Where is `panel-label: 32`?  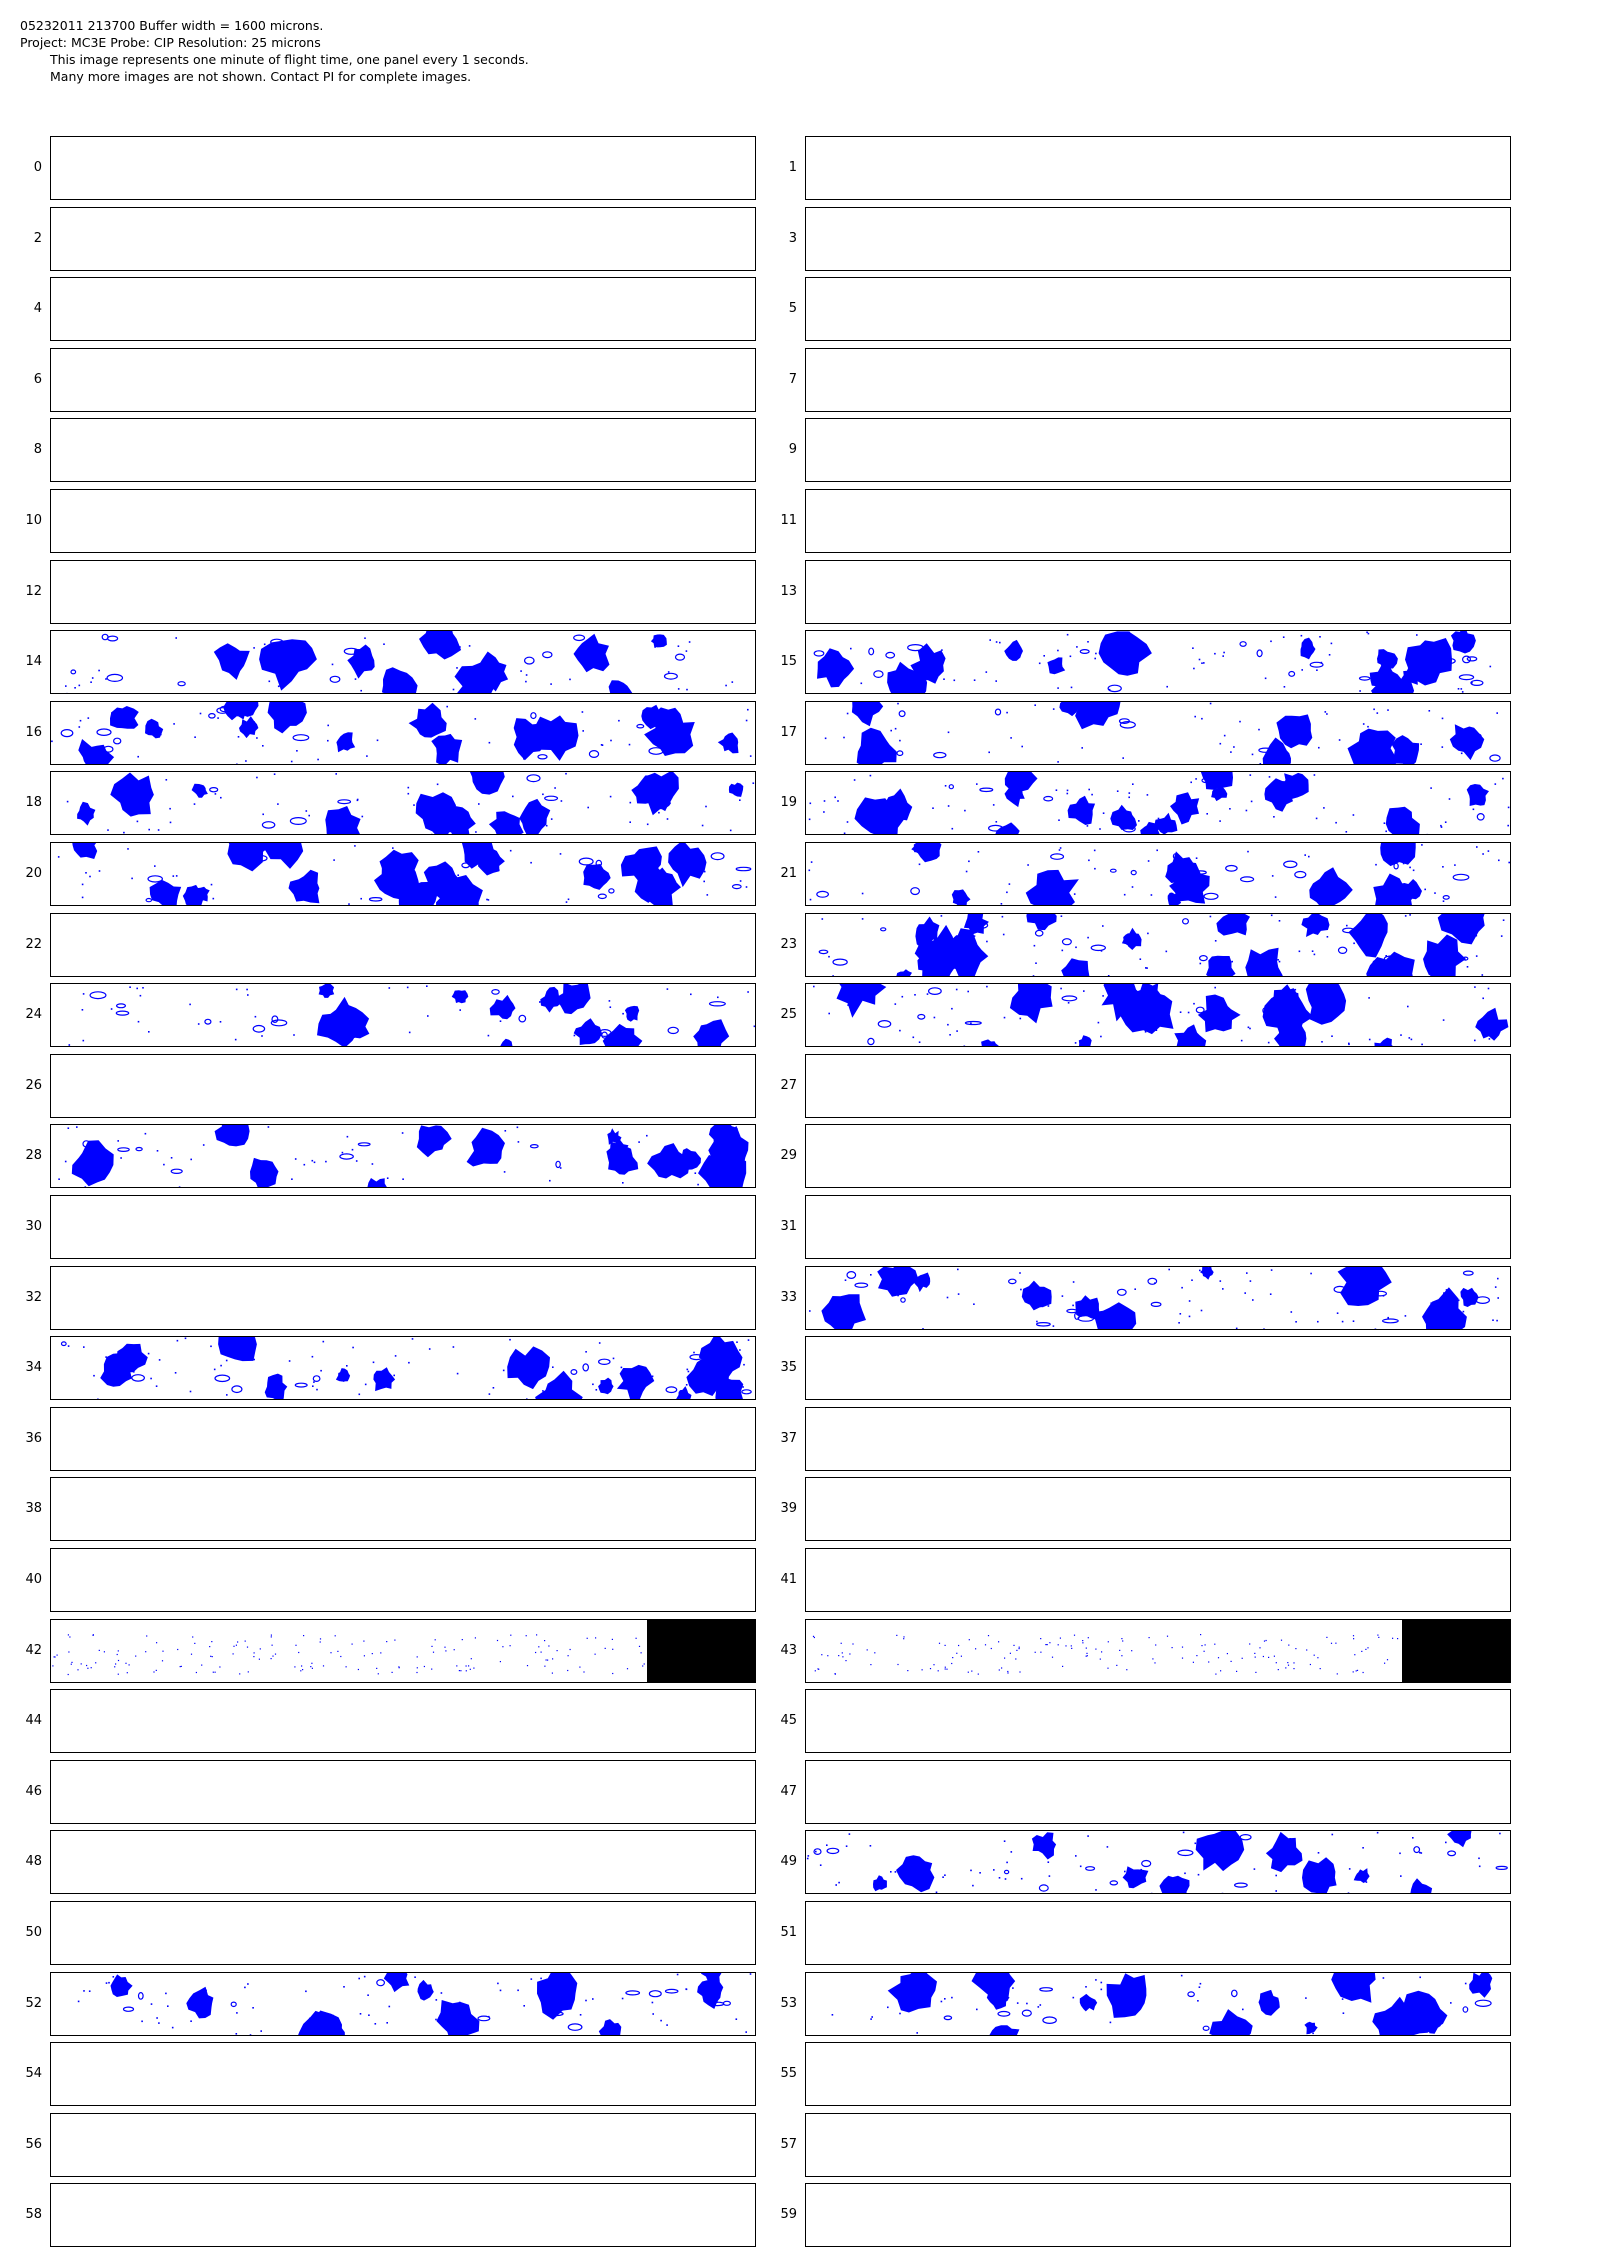
panel-label: 32 is located at coordinates (33, 1297).